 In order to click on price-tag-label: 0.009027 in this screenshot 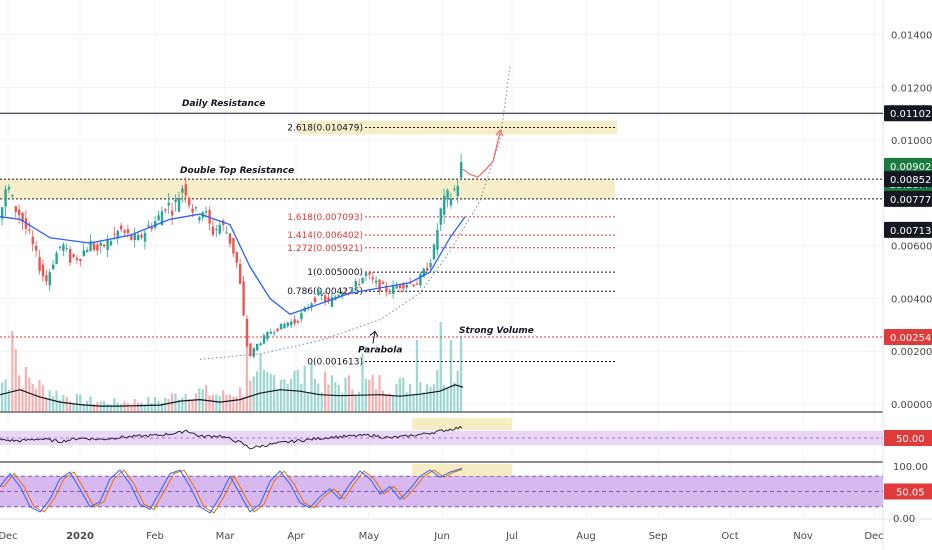, I will do `click(911, 167)`.